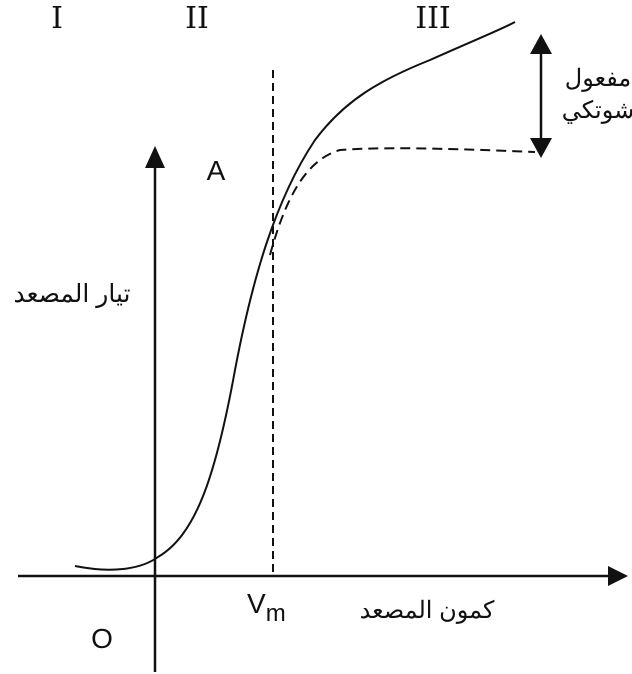  Describe the element at coordinates (433, 18) in the screenshot. I see `region-label-3: III` at that location.